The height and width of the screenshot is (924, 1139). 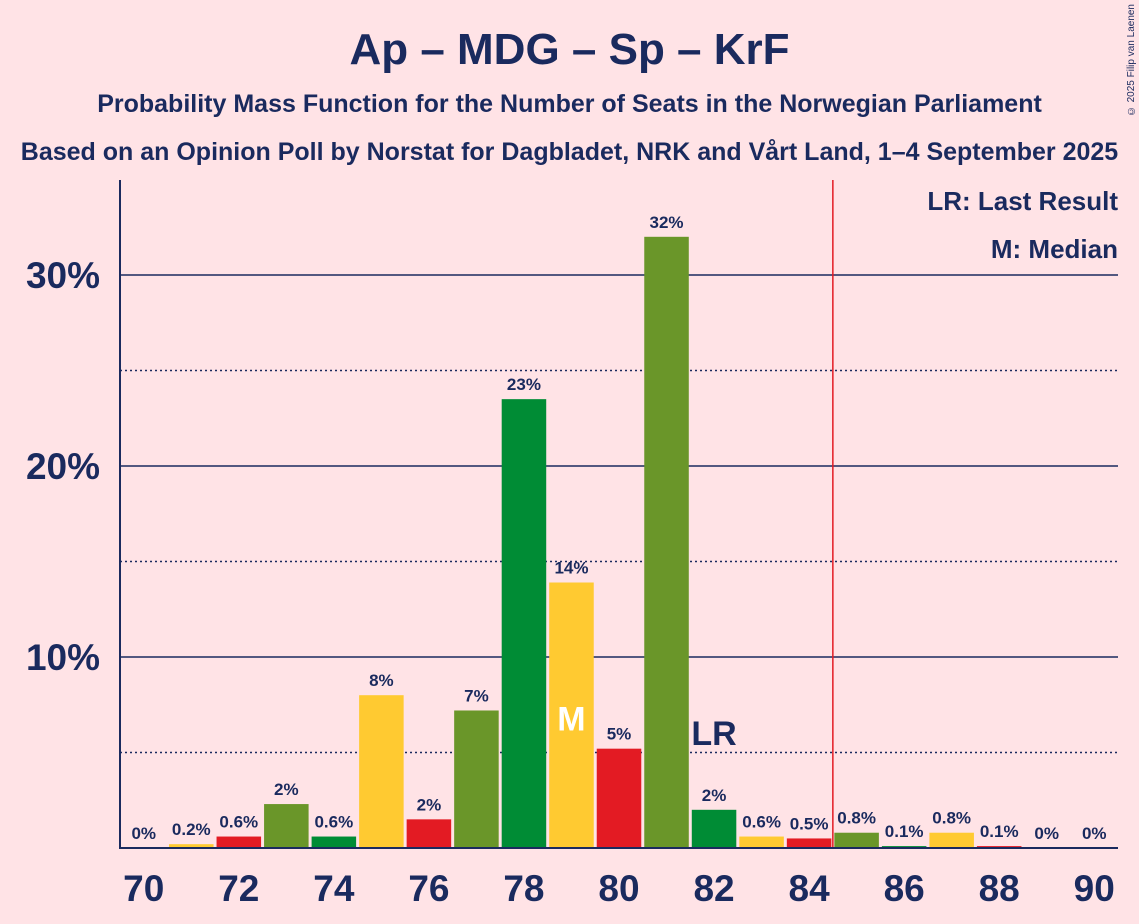 What do you see at coordinates (761, 822) in the screenshot?
I see `value-label-seat-83: 0.6%` at bounding box center [761, 822].